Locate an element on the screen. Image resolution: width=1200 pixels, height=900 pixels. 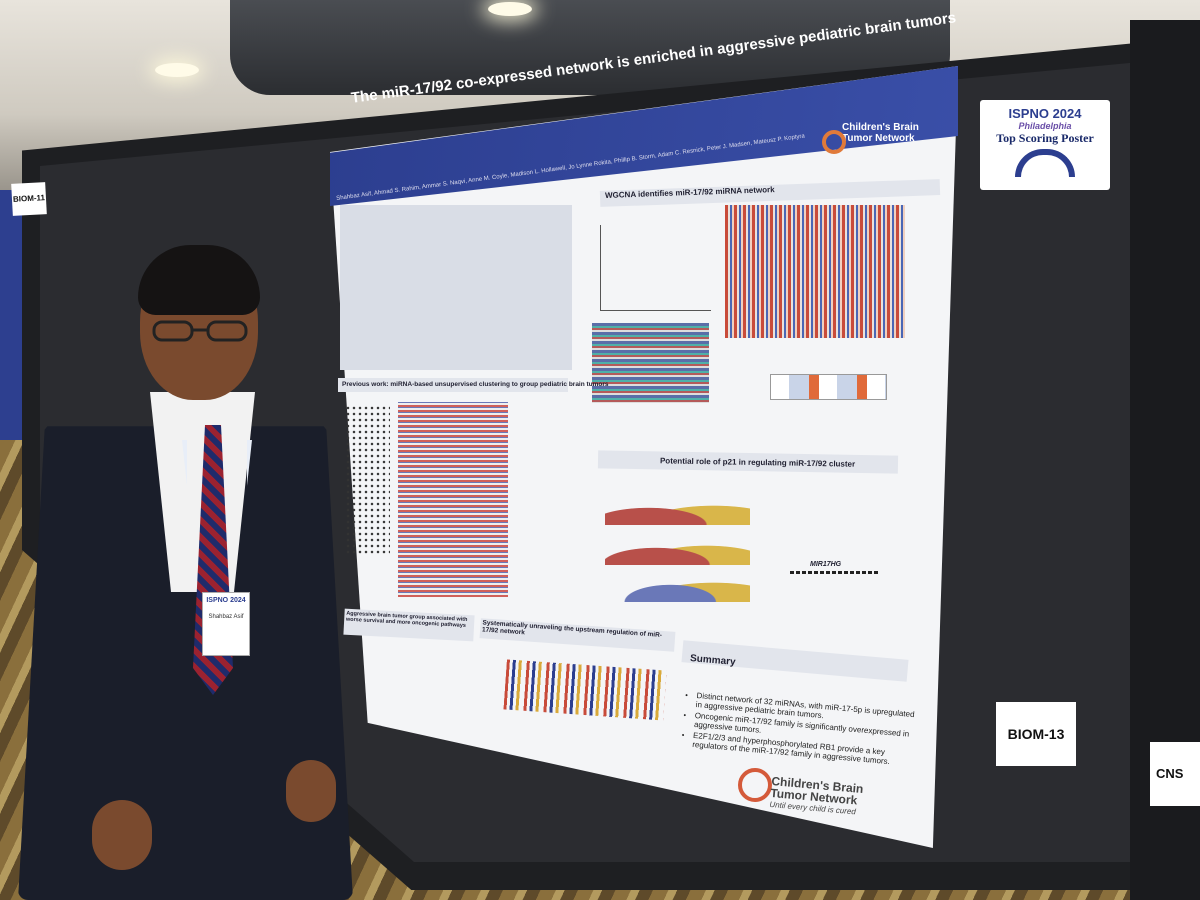
award-title: Top Scoring Poster is located at coordinates (1045, 138).